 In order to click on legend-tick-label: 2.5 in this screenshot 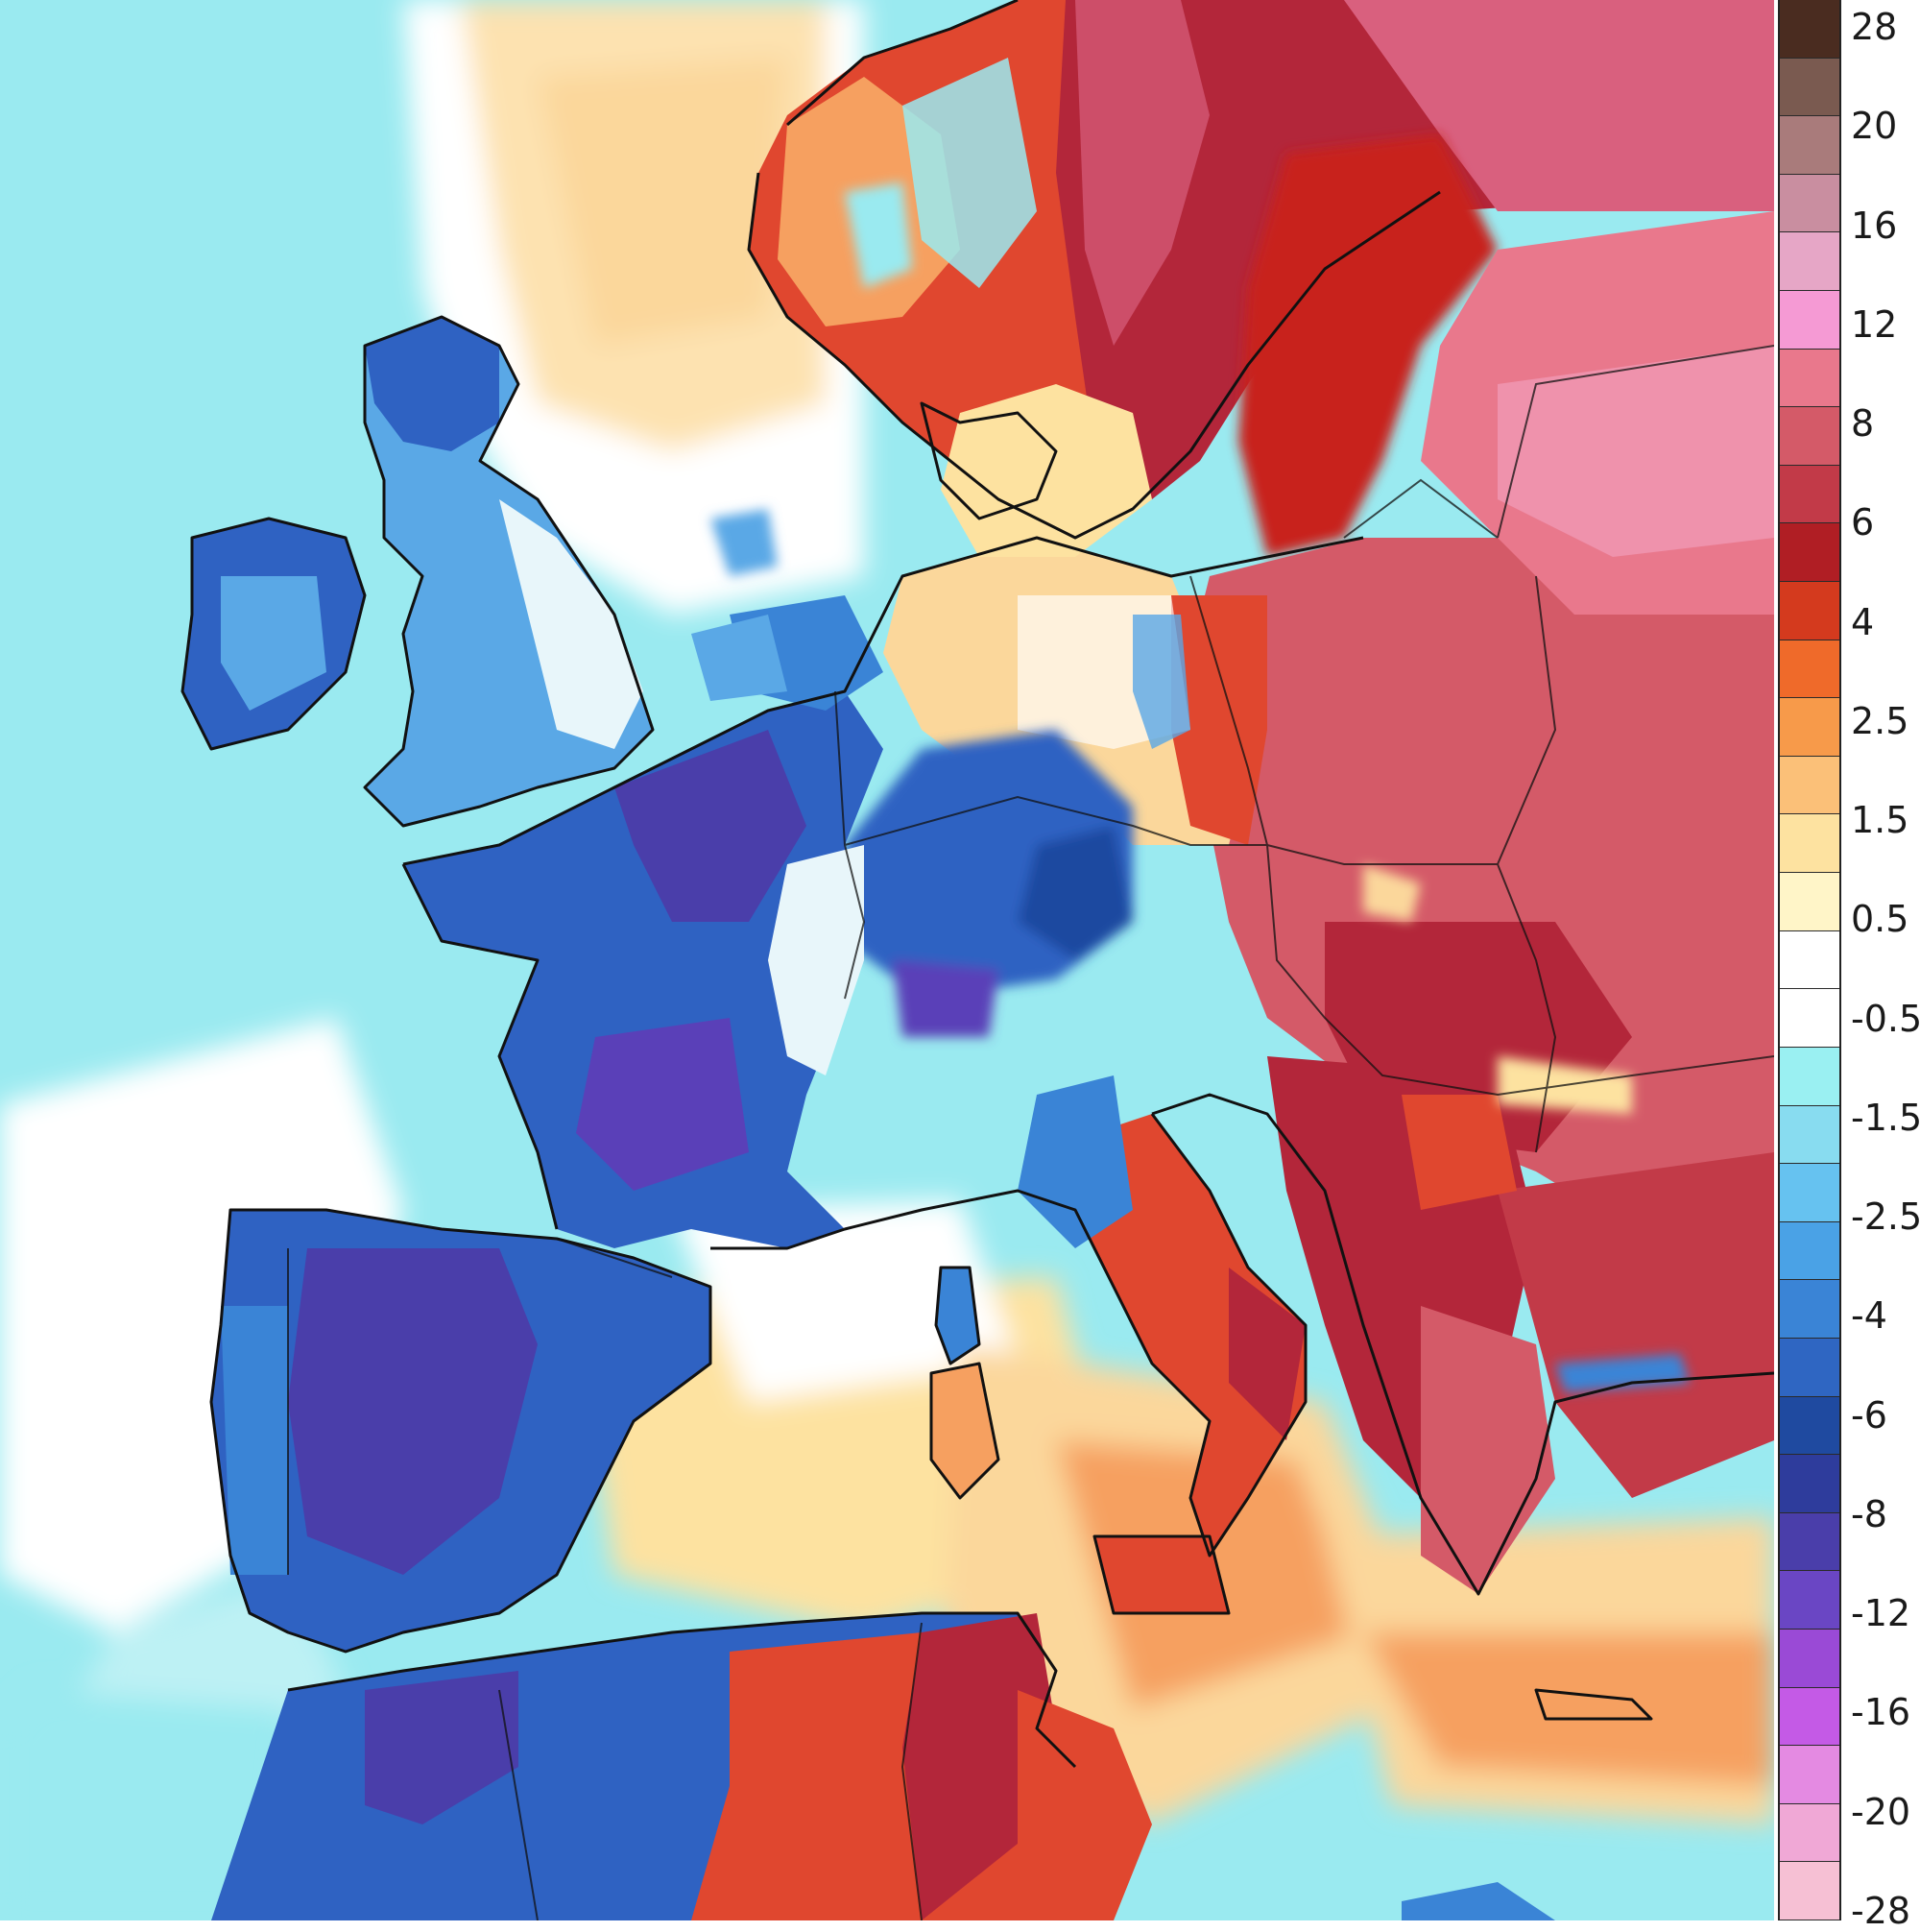, I will do `click(1880, 720)`.